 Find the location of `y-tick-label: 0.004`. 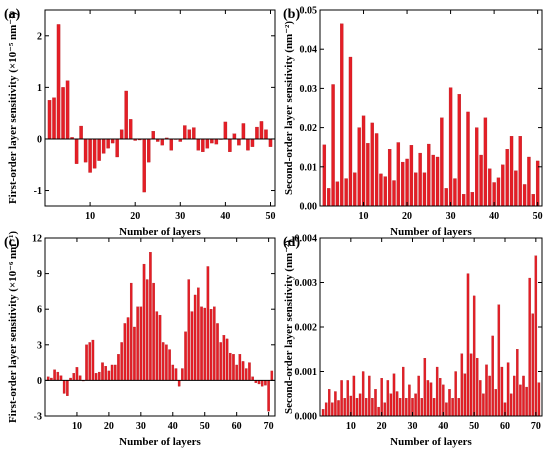

y-tick-label: 0.004 is located at coordinates (306, 239).